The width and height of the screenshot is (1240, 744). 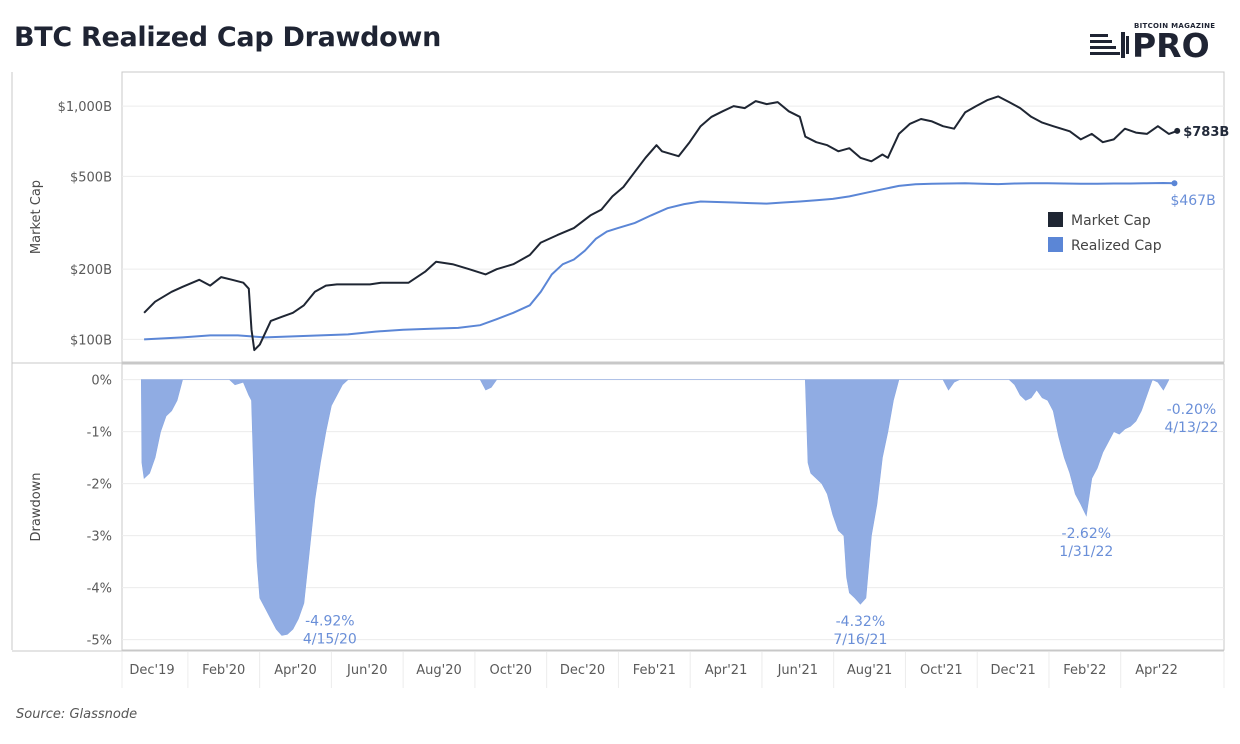 I want to click on market-cap-end-label: $783B, so click(x=1206, y=132).